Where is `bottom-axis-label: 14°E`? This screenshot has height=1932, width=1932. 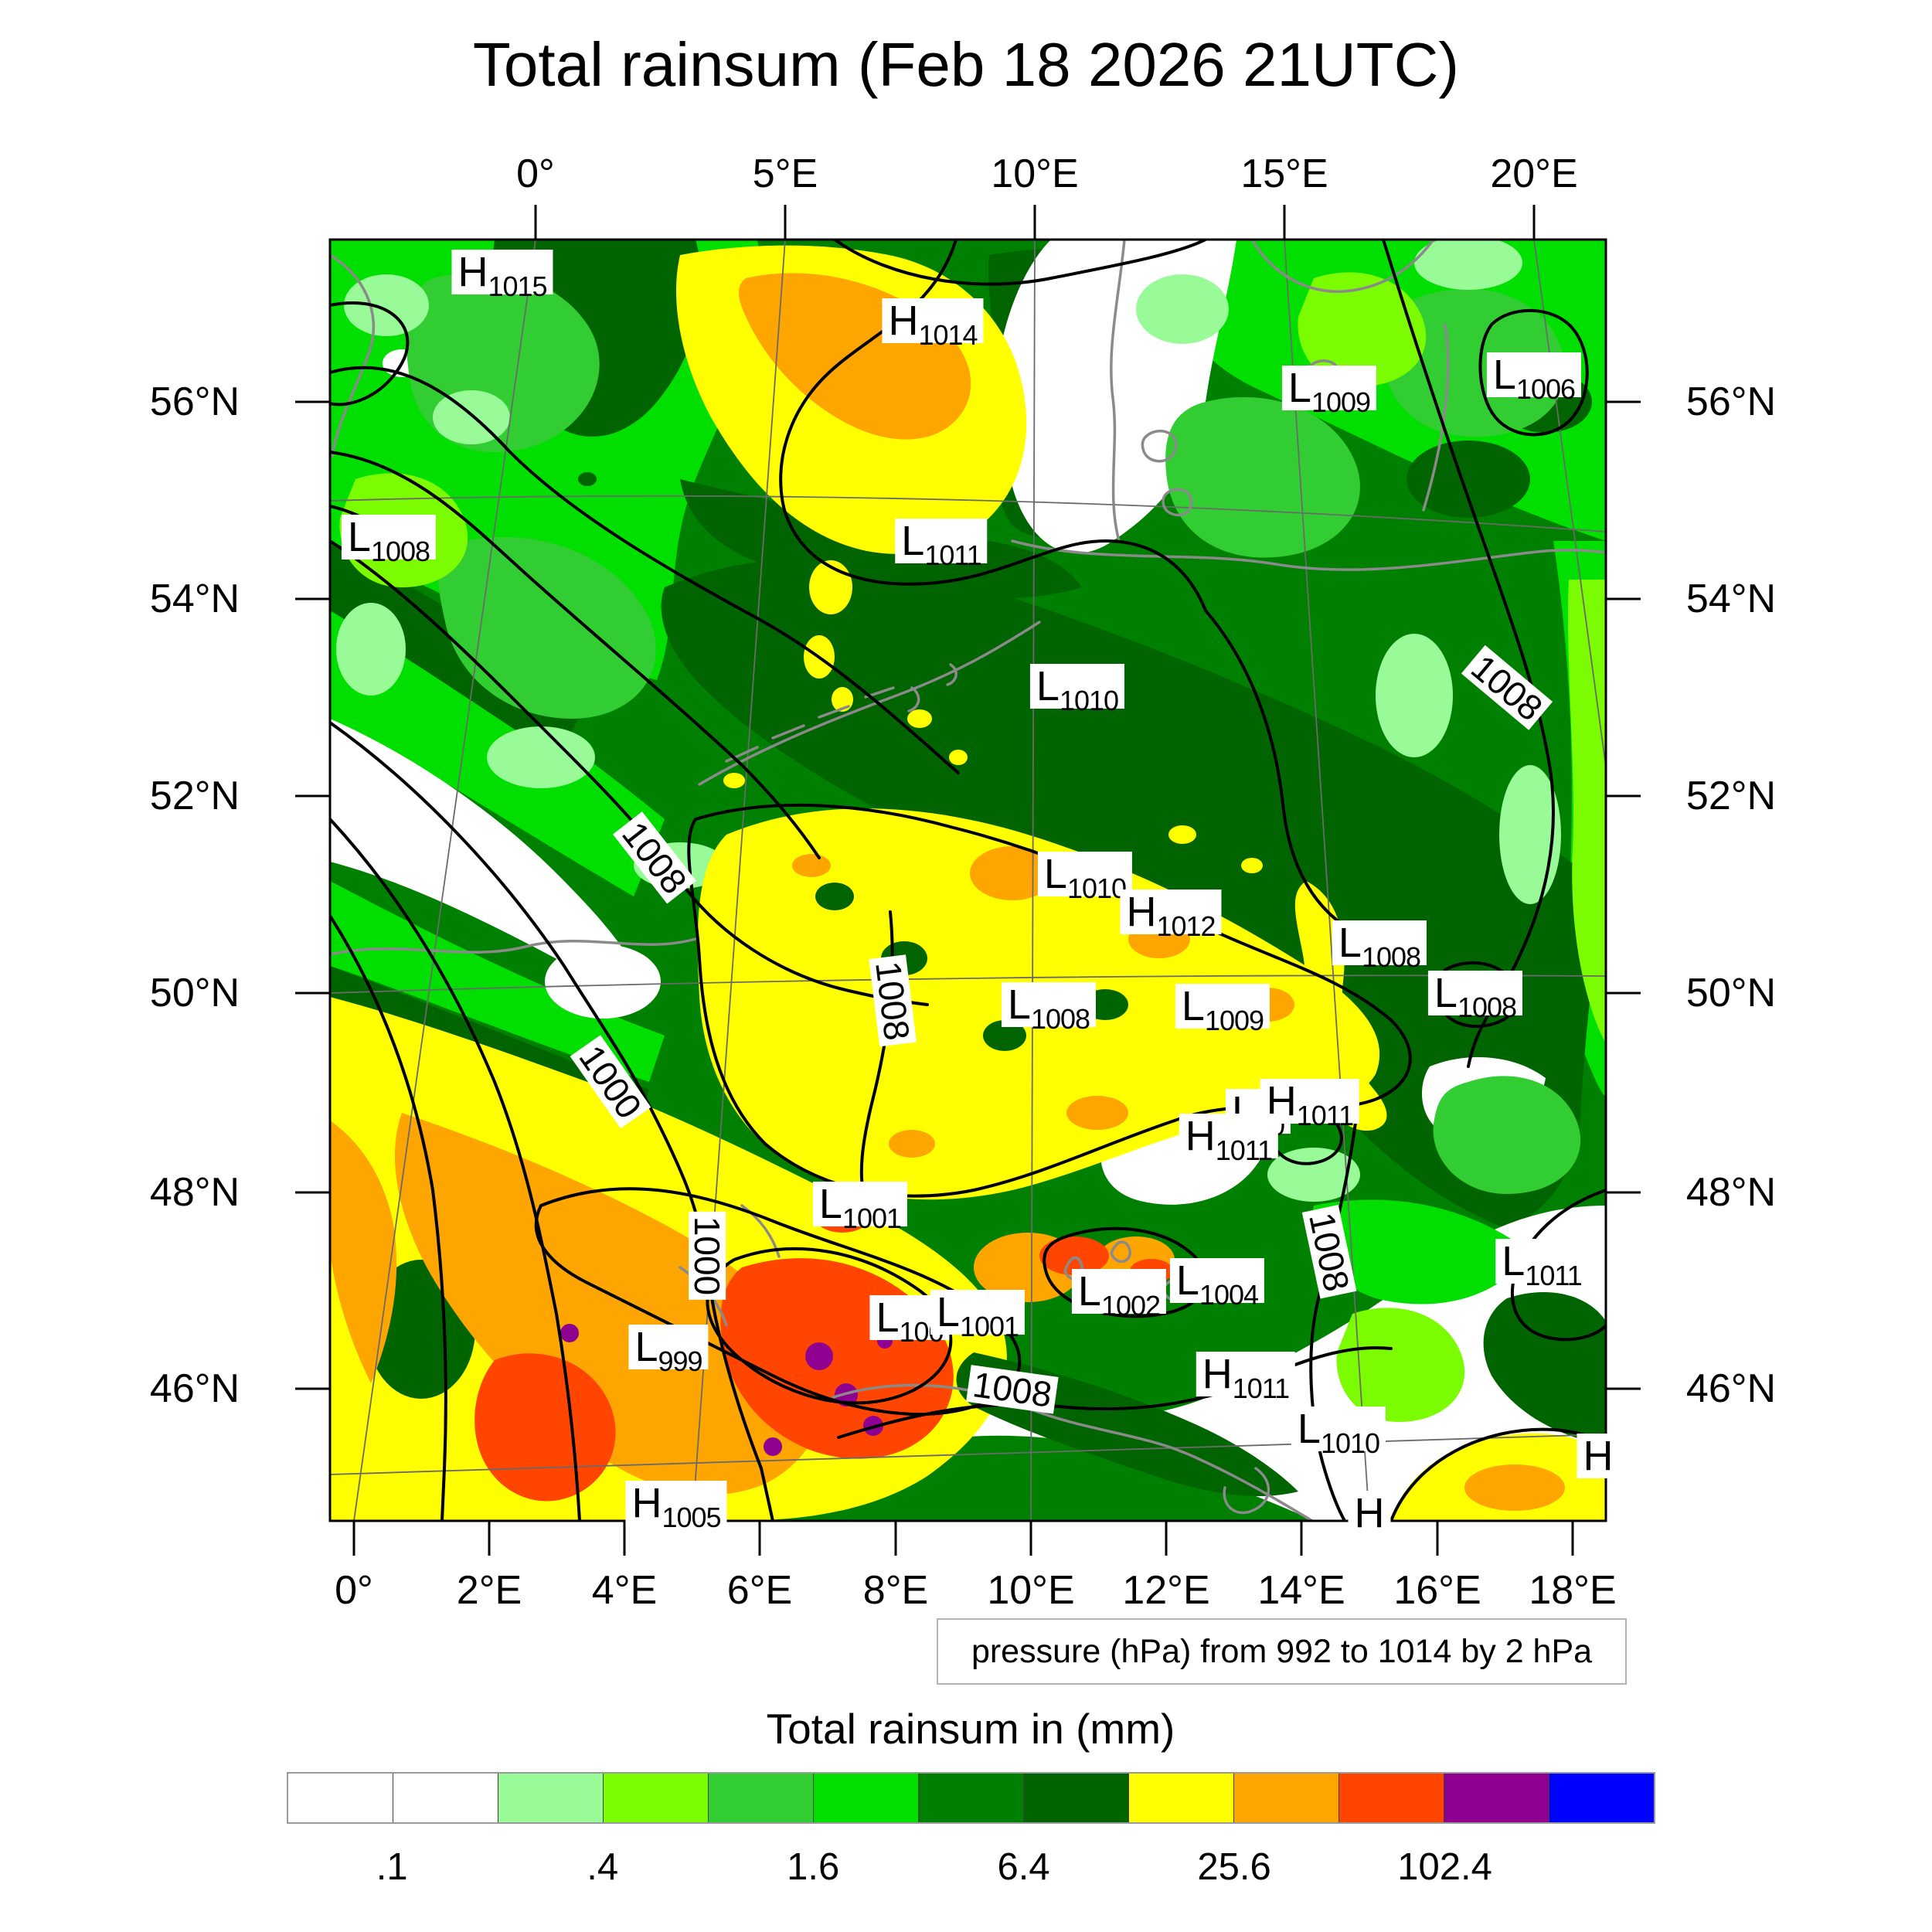 bottom-axis-label: 14°E is located at coordinates (1301, 1590).